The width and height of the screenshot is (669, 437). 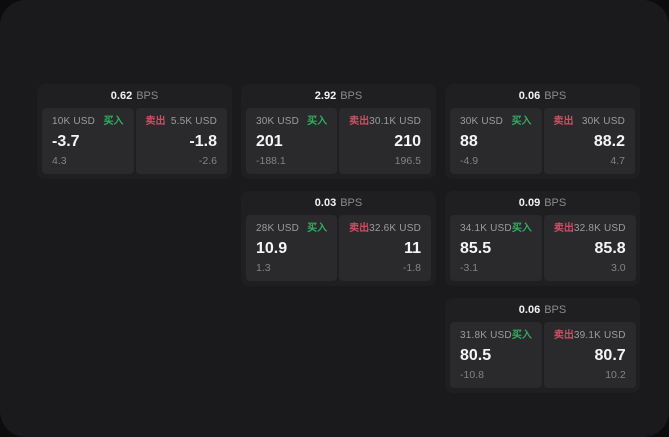 What do you see at coordinates (193, 121) in the screenshot?
I see `sell-size-label: 5.5K USD` at bounding box center [193, 121].